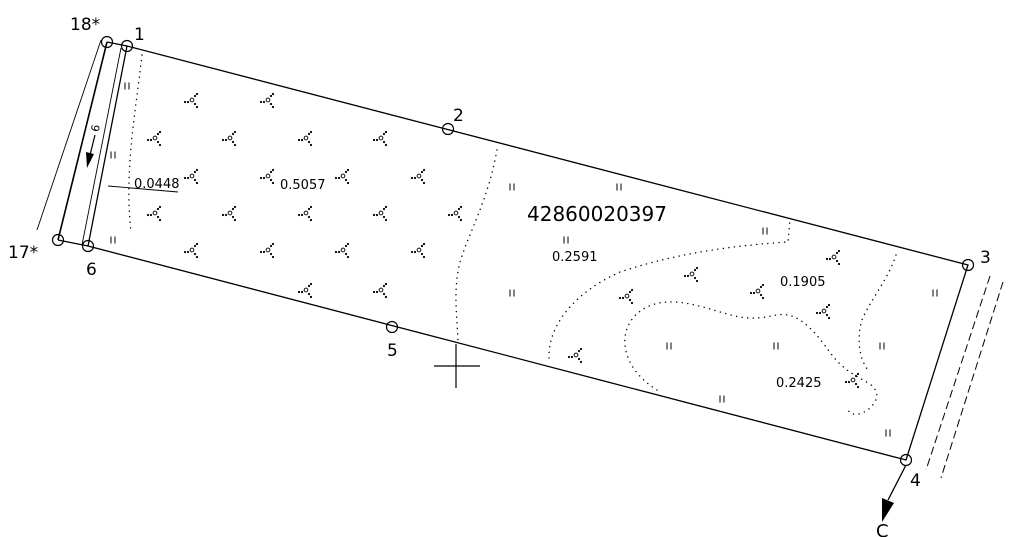 The height and width of the screenshot is (537, 1009). I want to click on adjacent-dashed-lines, so click(964, 377).